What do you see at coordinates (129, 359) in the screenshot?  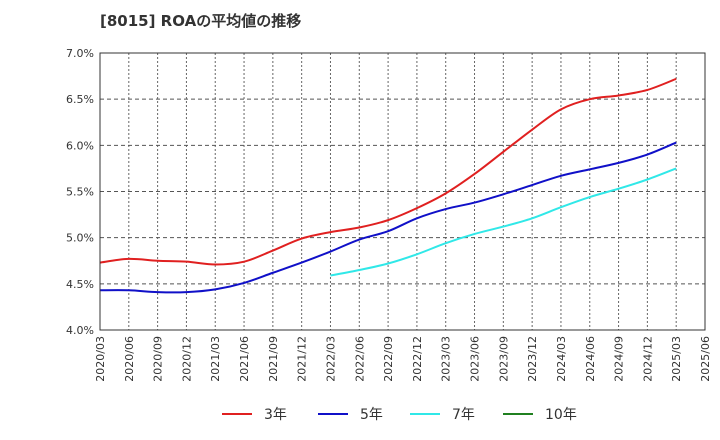 I see `x-tick-label: 2020/06` at bounding box center [129, 359].